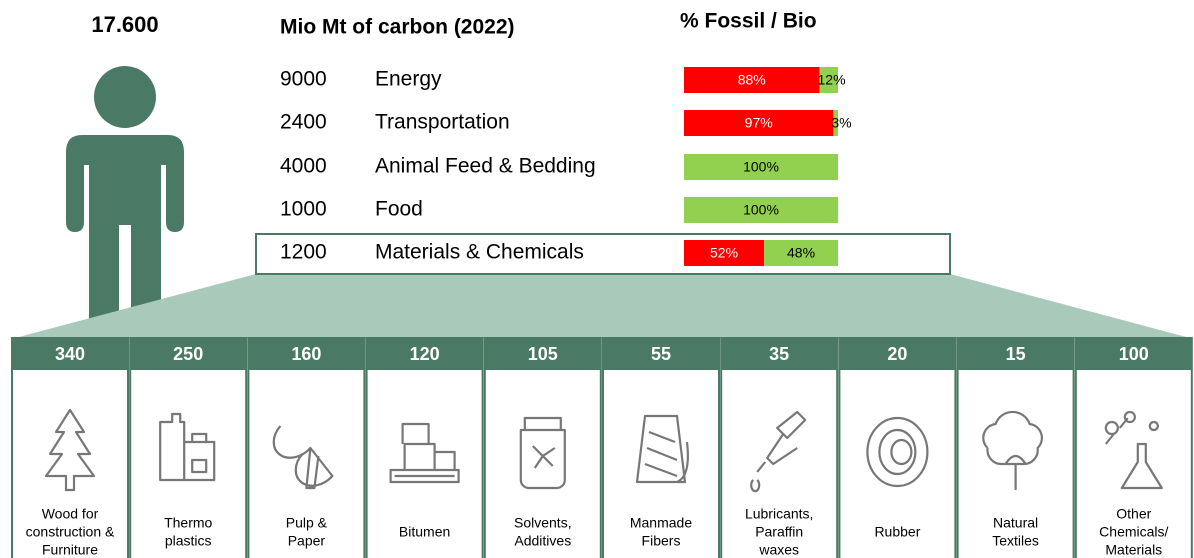  Describe the element at coordinates (307, 523) in the screenshot. I see `card-label: Pulp &` at that location.